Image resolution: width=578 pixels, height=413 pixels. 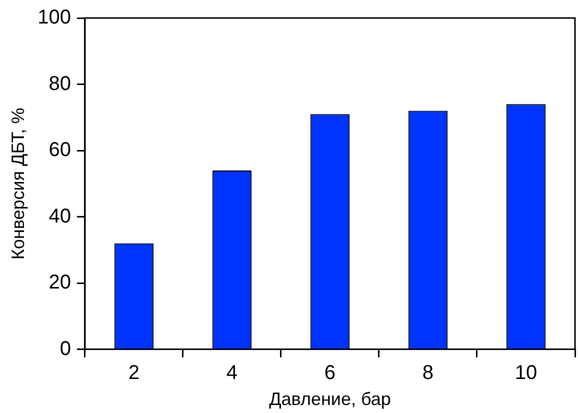 What do you see at coordinates (428, 373) in the screenshot?
I see `x-tick-label: 8` at bounding box center [428, 373].